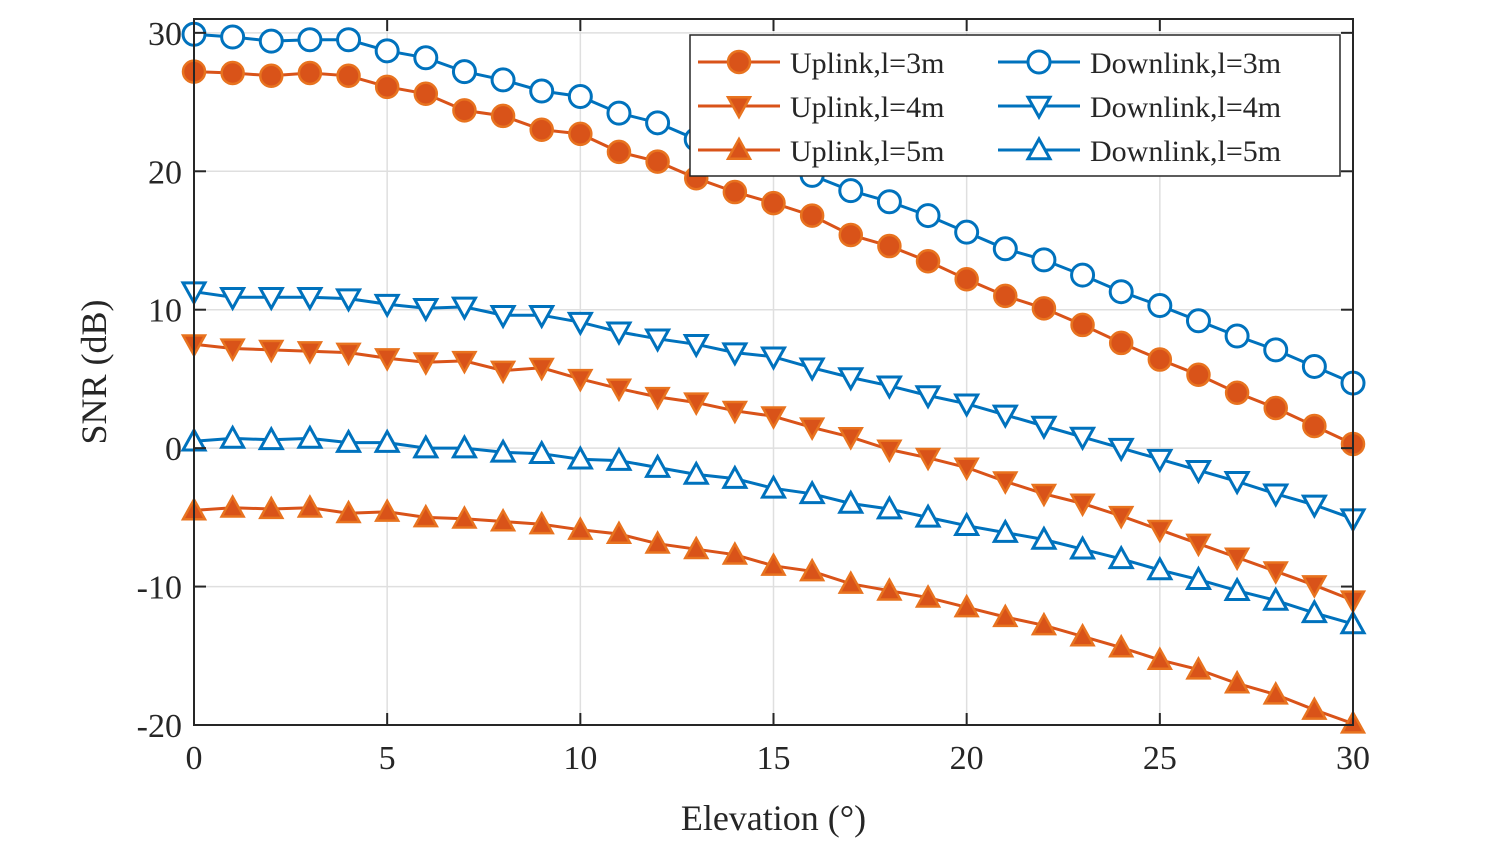  Describe the element at coordinates (173, 449) in the screenshot. I see `y-tick-label: 0` at that location.